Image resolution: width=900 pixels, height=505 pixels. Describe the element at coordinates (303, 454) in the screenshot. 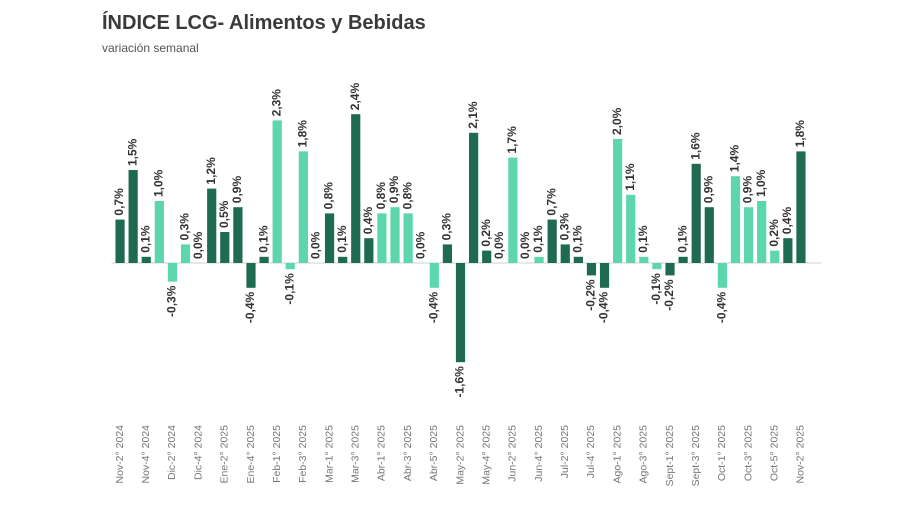

I see `x-tick-label: Feb-3° 2025` at that location.